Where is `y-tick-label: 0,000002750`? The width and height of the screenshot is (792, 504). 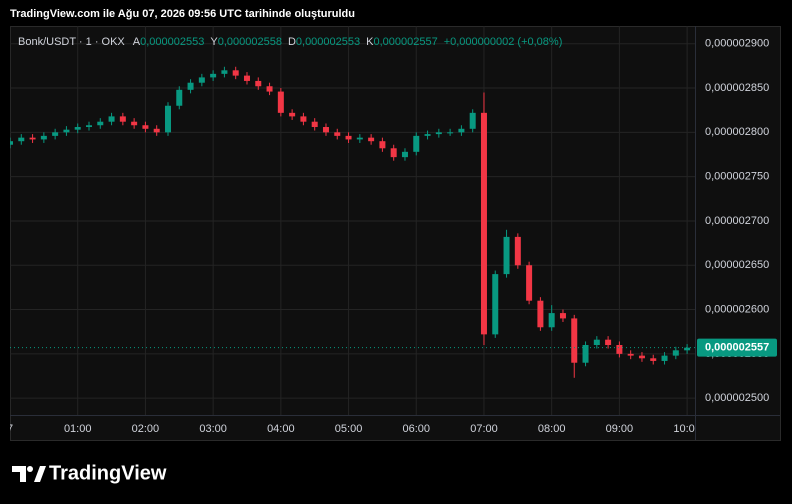 y-tick-label: 0,000002750 is located at coordinates (737, 177).